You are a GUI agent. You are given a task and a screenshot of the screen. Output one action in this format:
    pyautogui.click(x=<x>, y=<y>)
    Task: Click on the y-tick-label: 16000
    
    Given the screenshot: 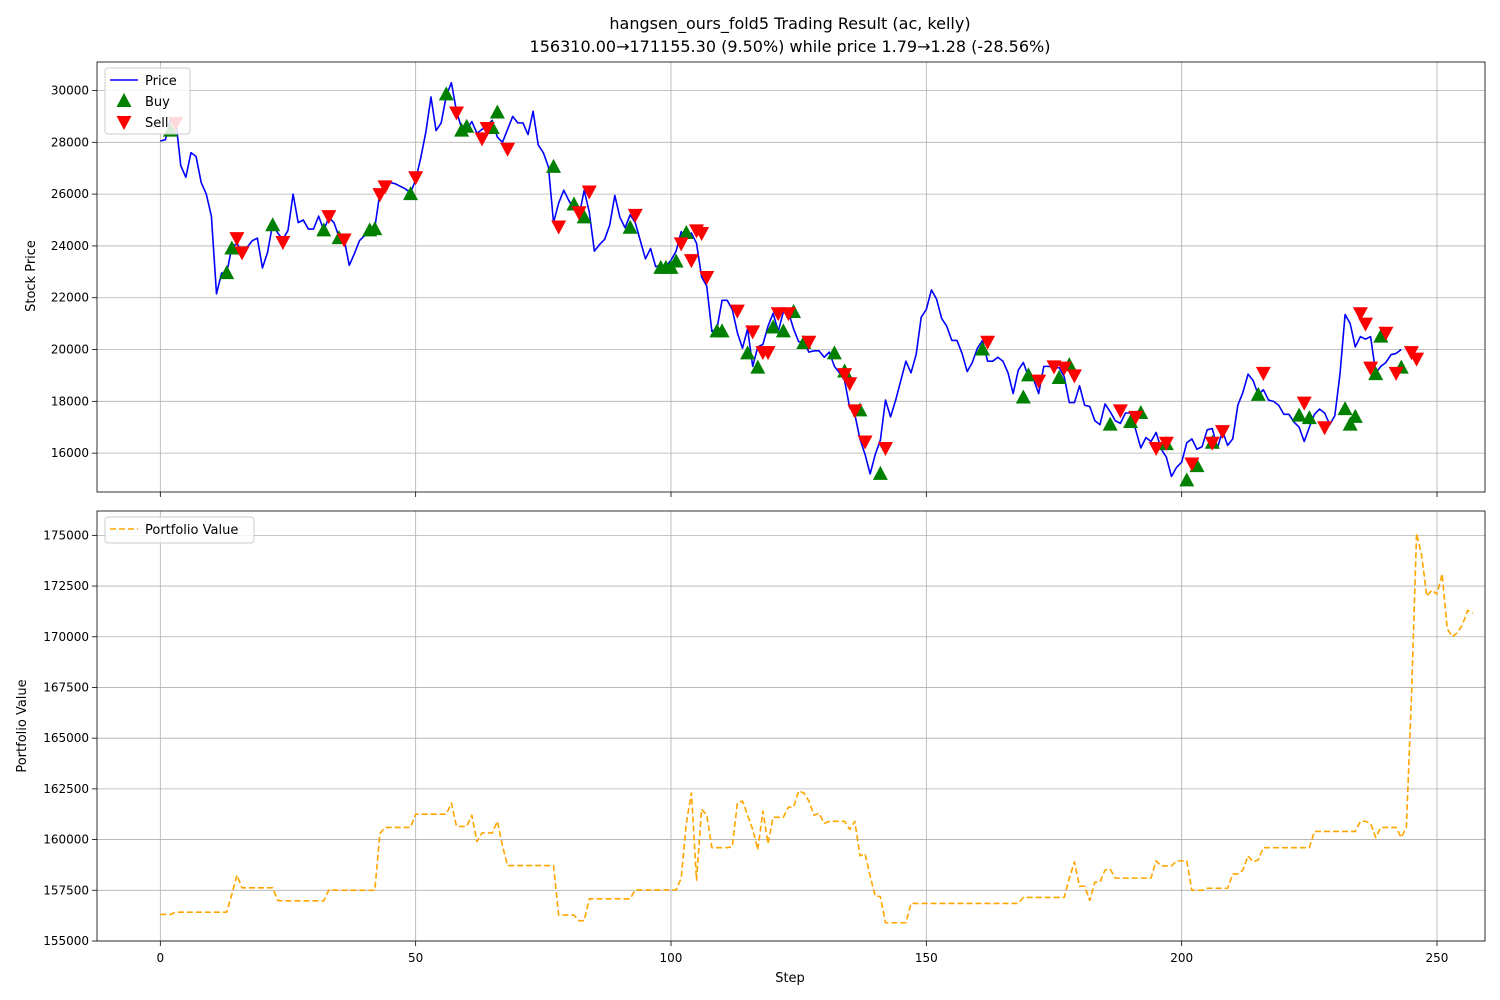 What is the action you would take?
    pyautogui.click(x=70, y=453)
    